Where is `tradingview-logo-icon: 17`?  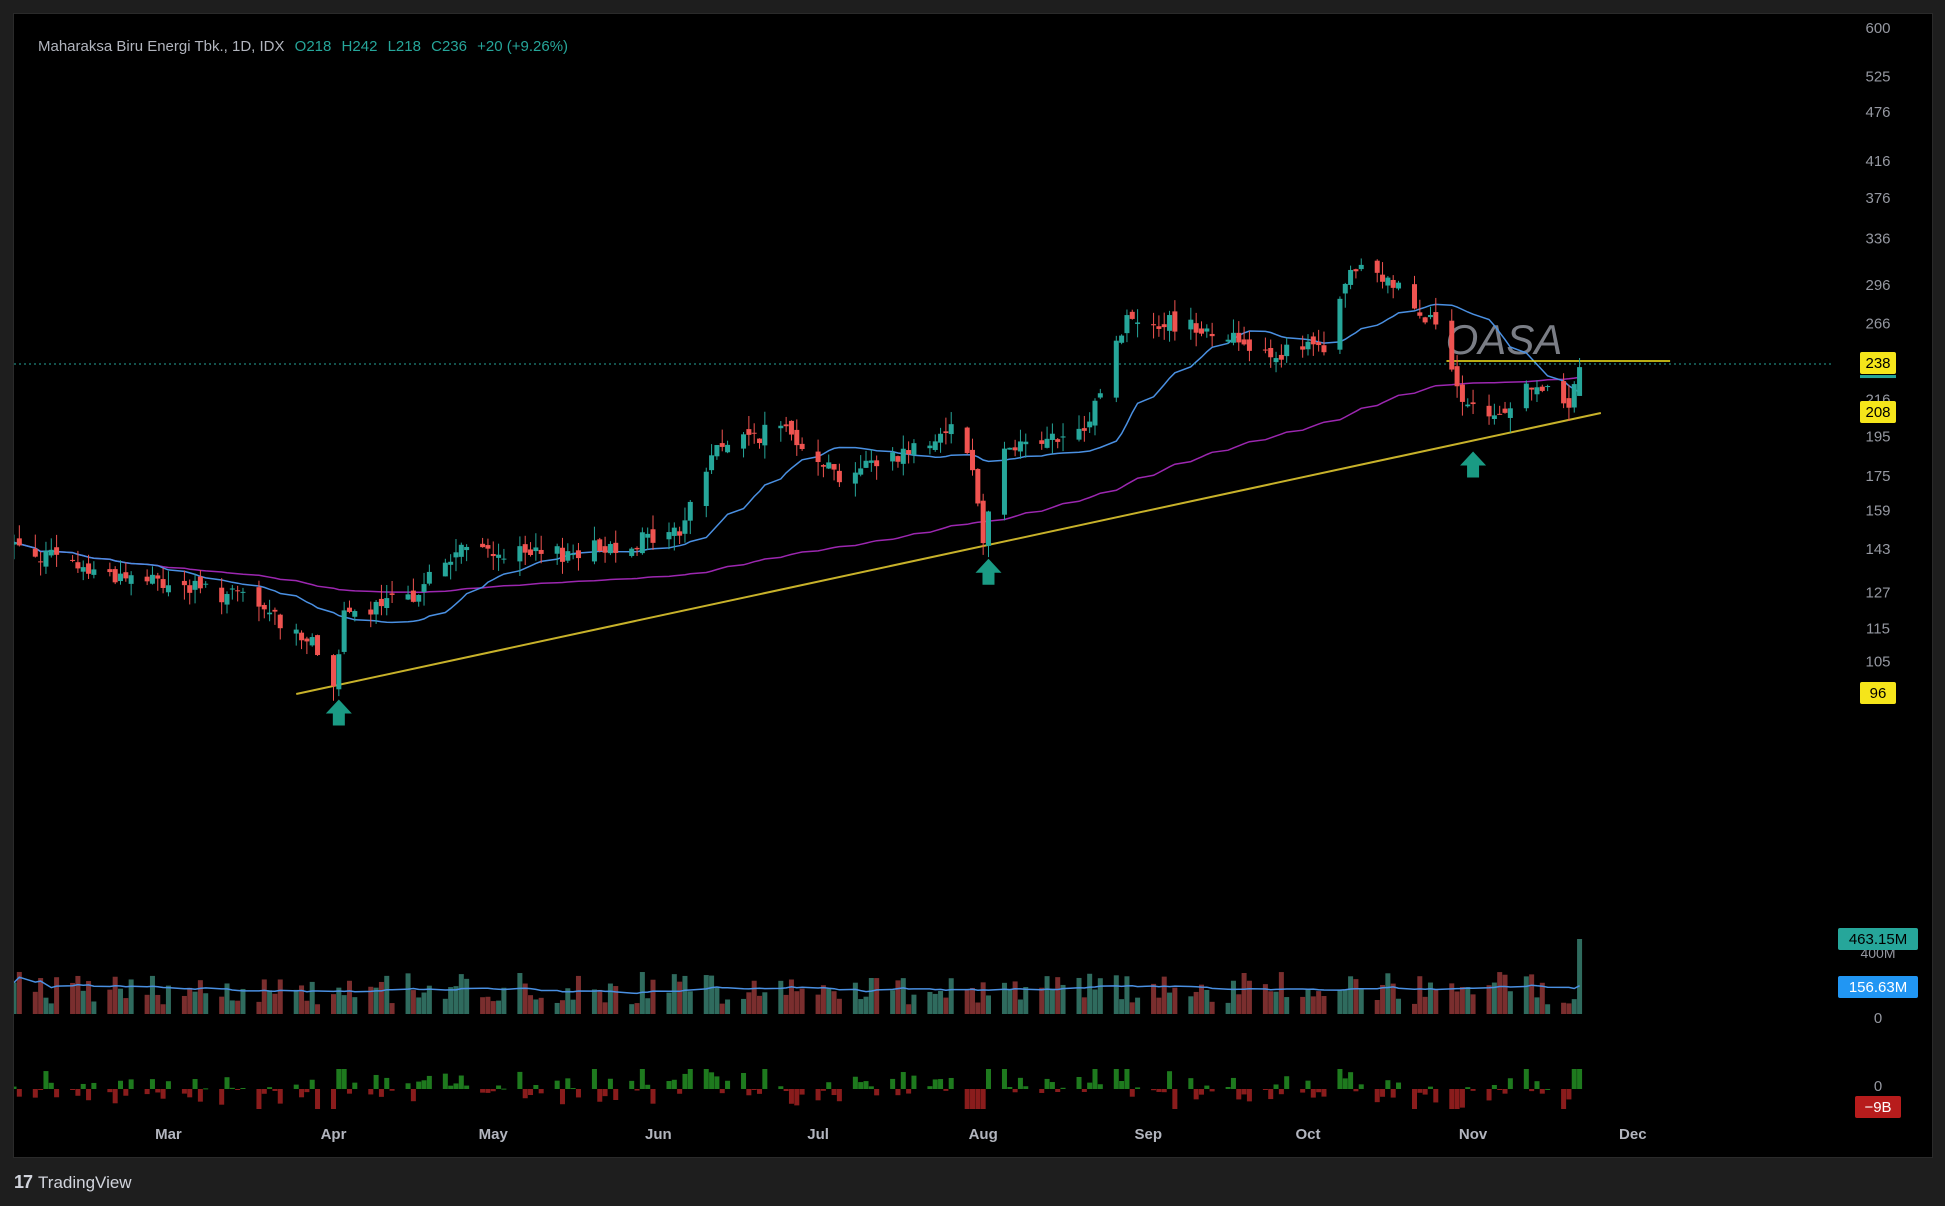
tradingview-logo-icon: 17 is located at coordinates (23, 1182).